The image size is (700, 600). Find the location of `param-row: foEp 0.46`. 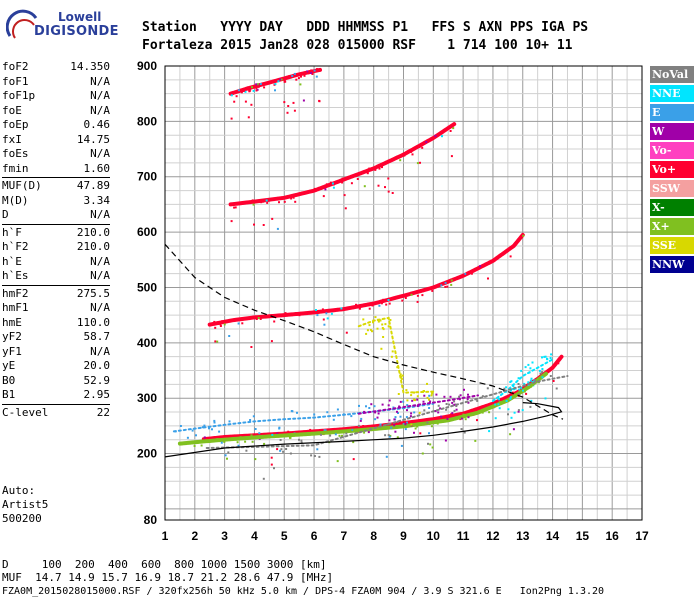

param-row: foEp 0.46 is located at coordinates (56, 125).